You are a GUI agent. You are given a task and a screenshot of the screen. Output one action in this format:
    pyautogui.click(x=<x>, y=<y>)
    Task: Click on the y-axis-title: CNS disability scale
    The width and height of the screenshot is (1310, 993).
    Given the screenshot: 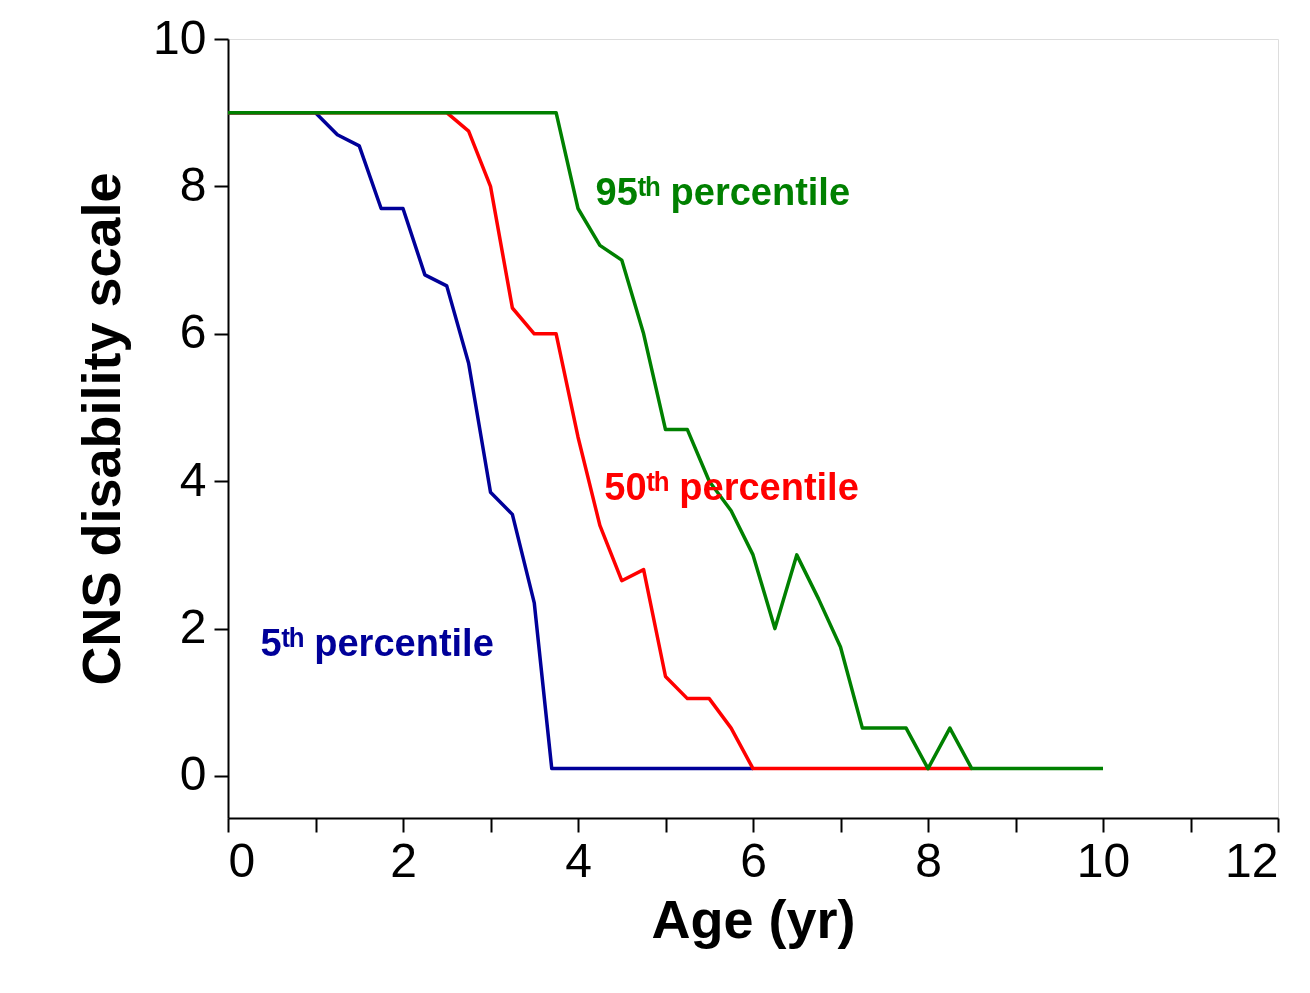 What is the action you would take?
    pyautogui.click(x=101, y=429)
    